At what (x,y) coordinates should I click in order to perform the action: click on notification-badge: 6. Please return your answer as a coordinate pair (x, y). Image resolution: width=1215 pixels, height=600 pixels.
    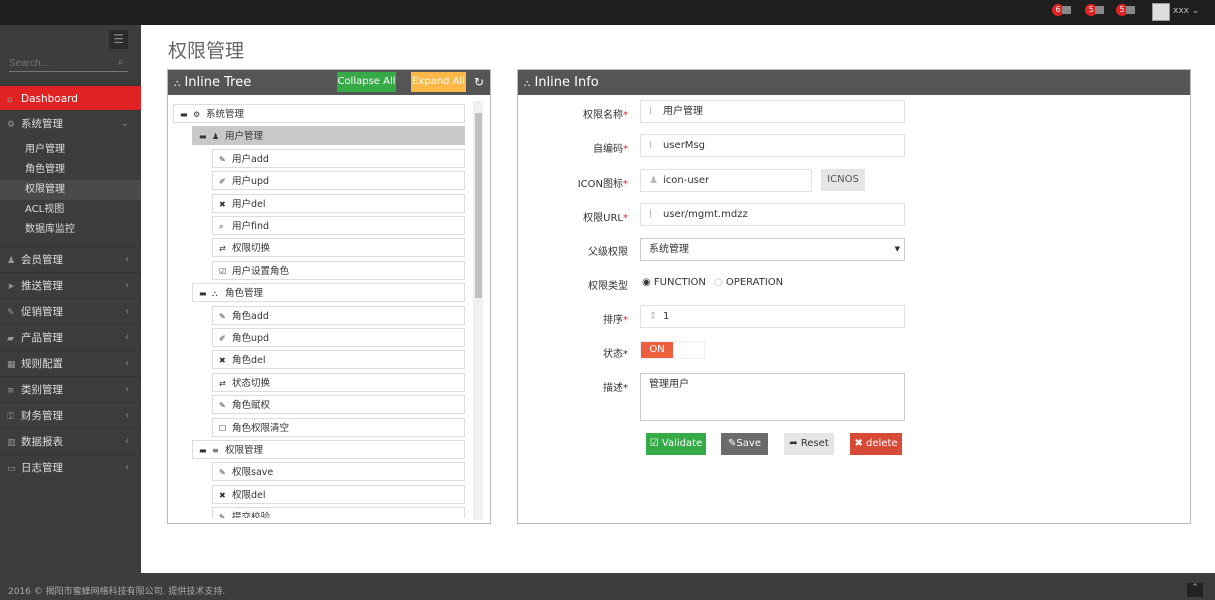
    Looking at the image, I should click on (1058, 10).